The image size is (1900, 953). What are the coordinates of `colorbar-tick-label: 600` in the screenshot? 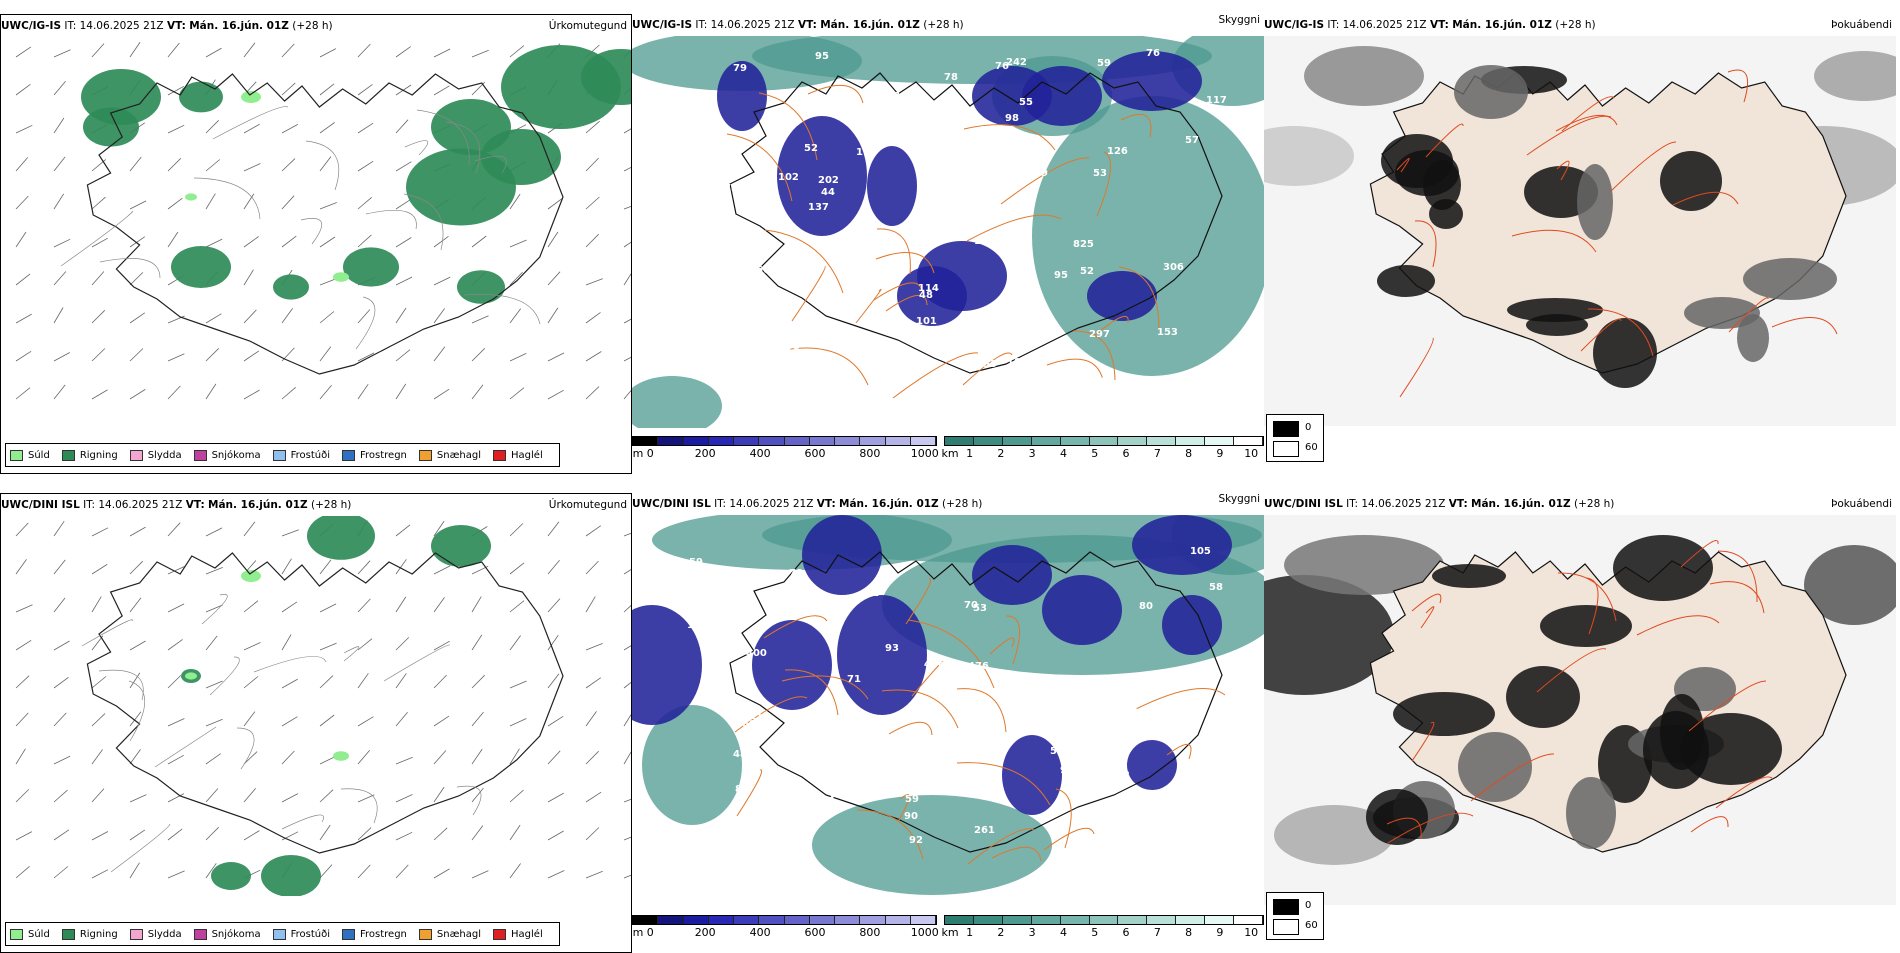 It's located at (815, 932).